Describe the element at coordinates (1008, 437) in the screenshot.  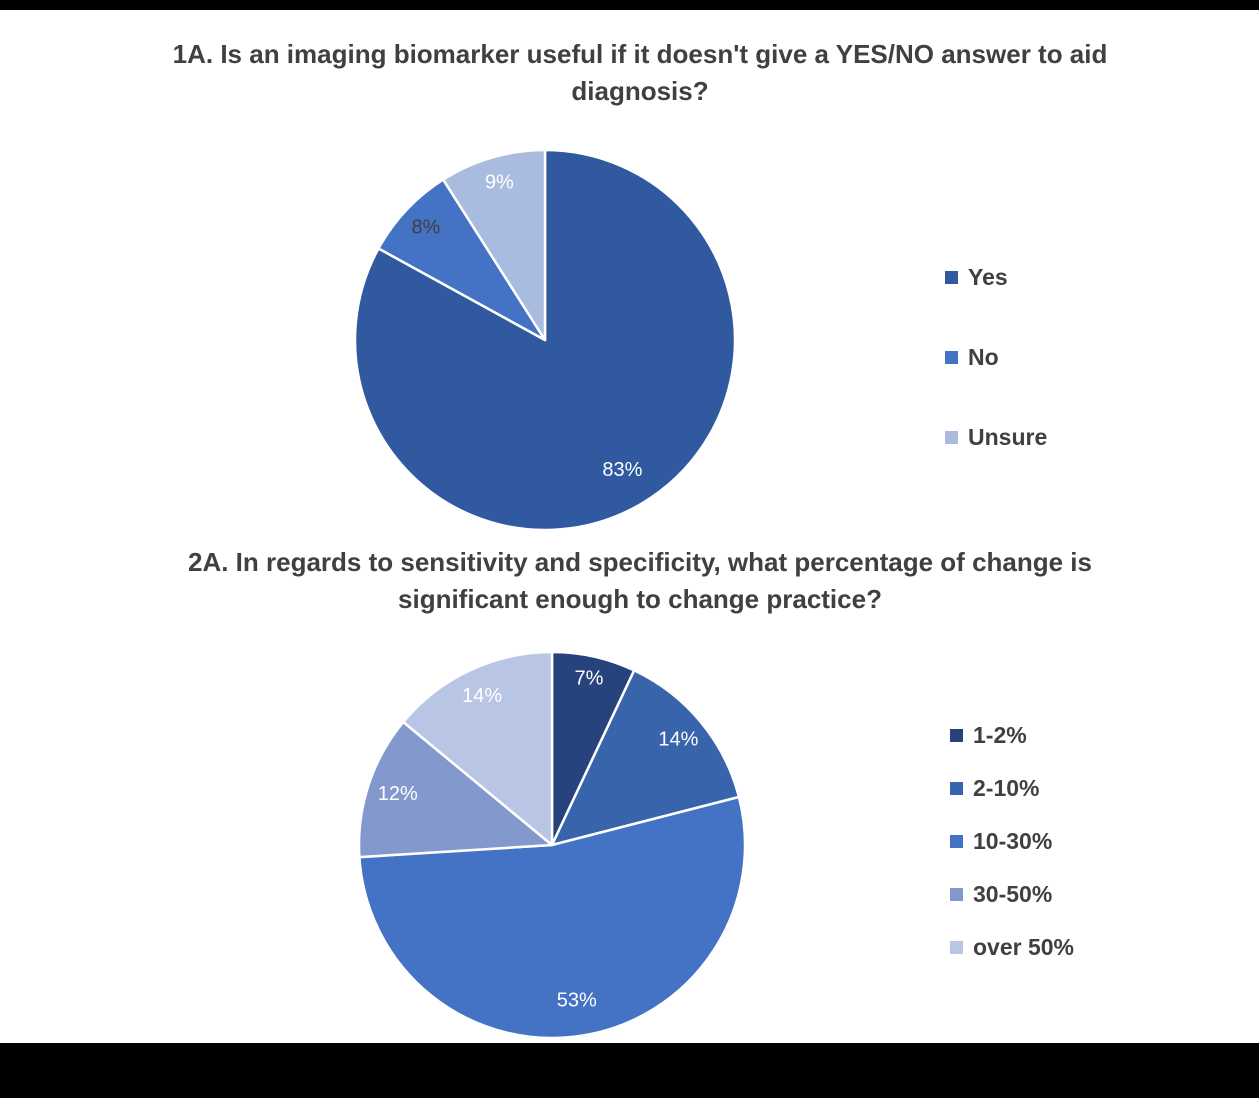
I see `legend-label-unsure: Unsure` at that location.